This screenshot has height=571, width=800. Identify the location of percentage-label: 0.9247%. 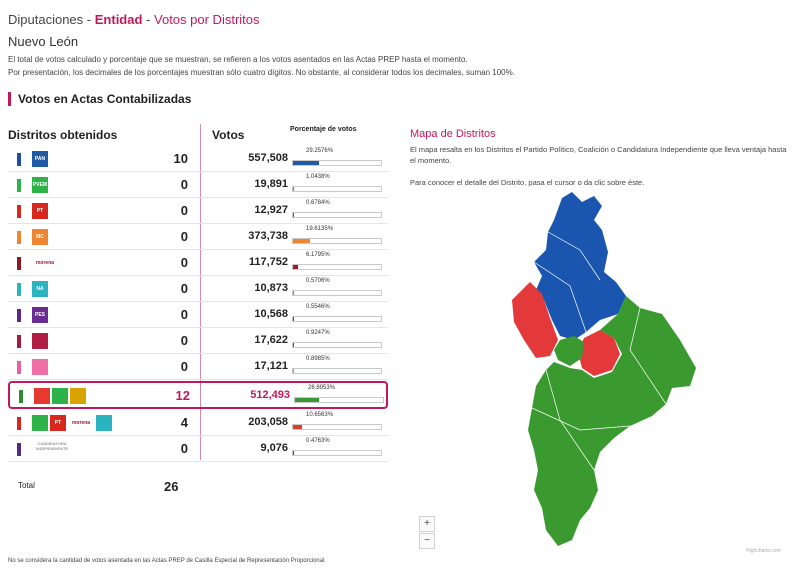
(318, 333).